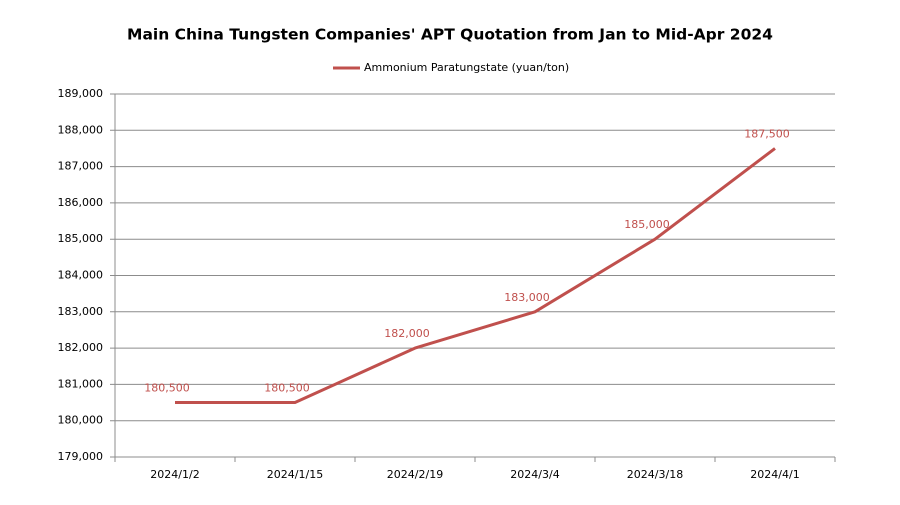 This screenshot has height=505, width=900. What do you see at coordinates (407, 333) in the screenshot?
I see `data-label: 182,000` at bounding box center [407, 333].